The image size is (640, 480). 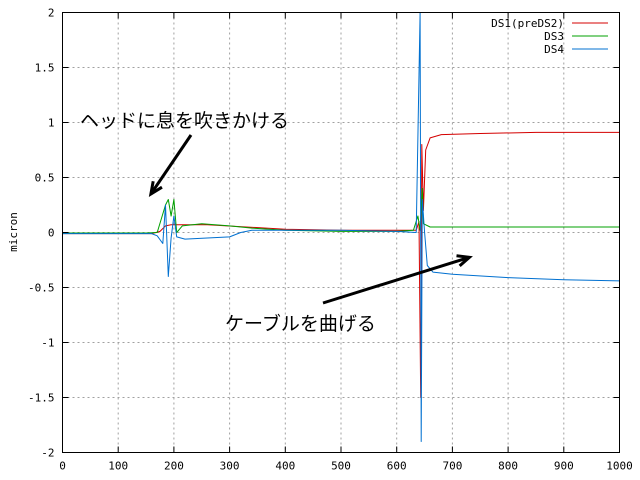 What do you see at coordinates (285, 466) in the screenshot?
I see `x-tick-label: 400` at bounding box center [285, 466].